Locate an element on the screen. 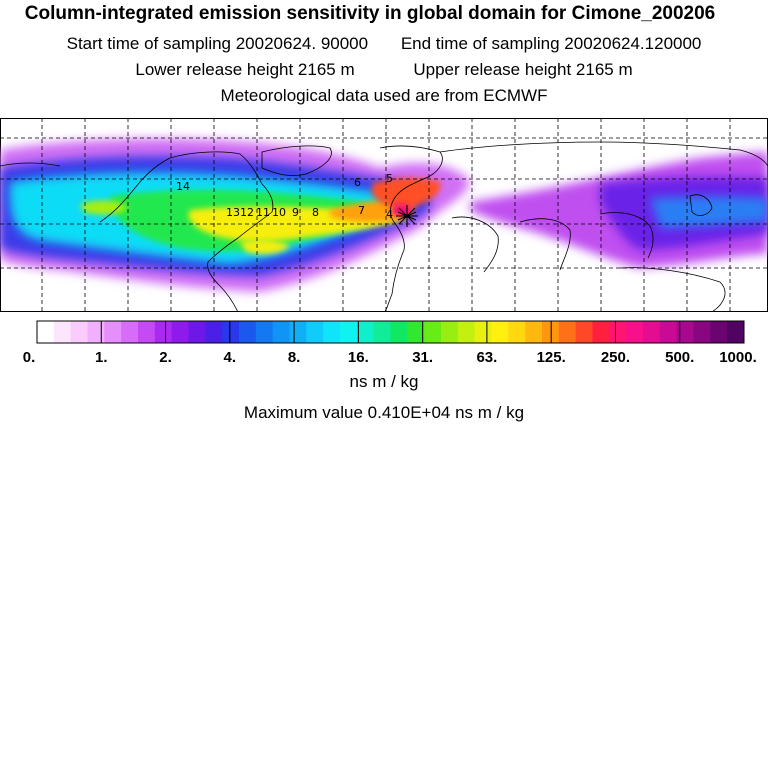 This screenshot has height=768, width=768. traj-label: 10 is located at coordinates (279, 212).